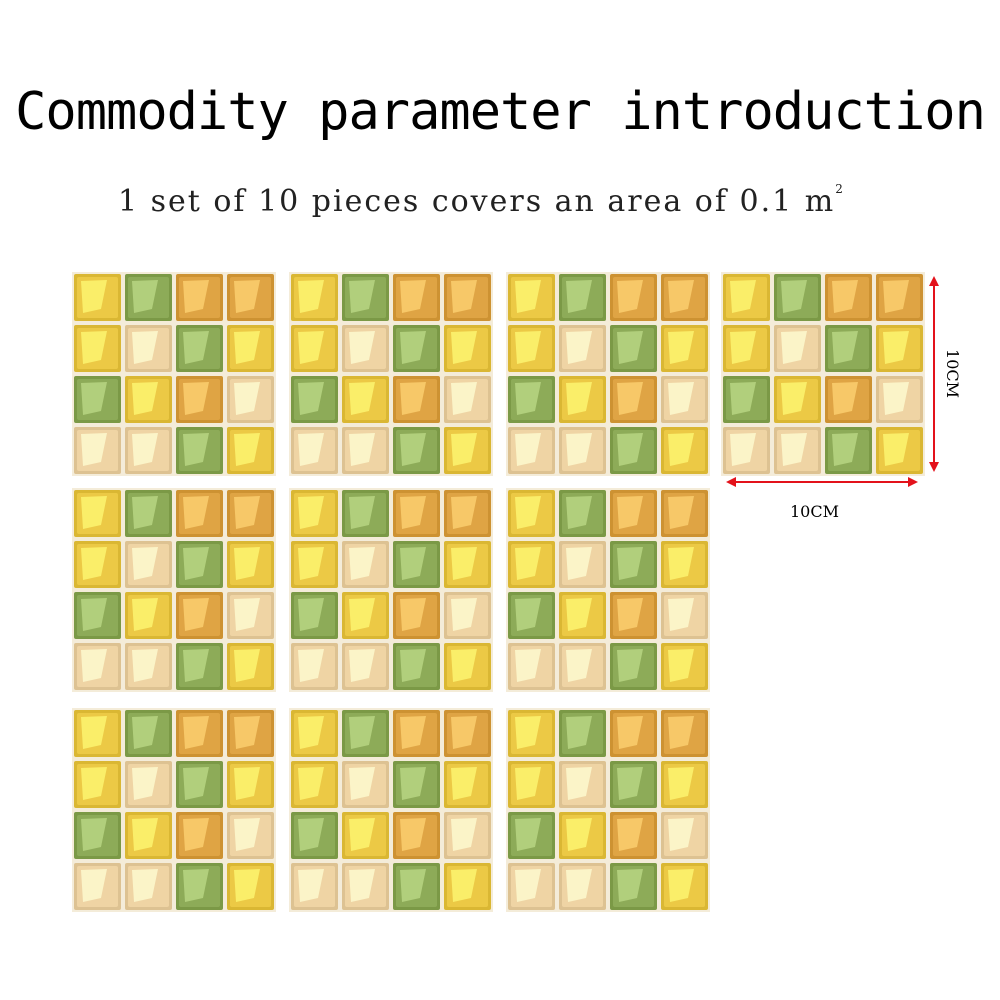 This screenshot has height=1000, width=1000. I want to click on subtitle-superscript: 2, so click(840, 189).